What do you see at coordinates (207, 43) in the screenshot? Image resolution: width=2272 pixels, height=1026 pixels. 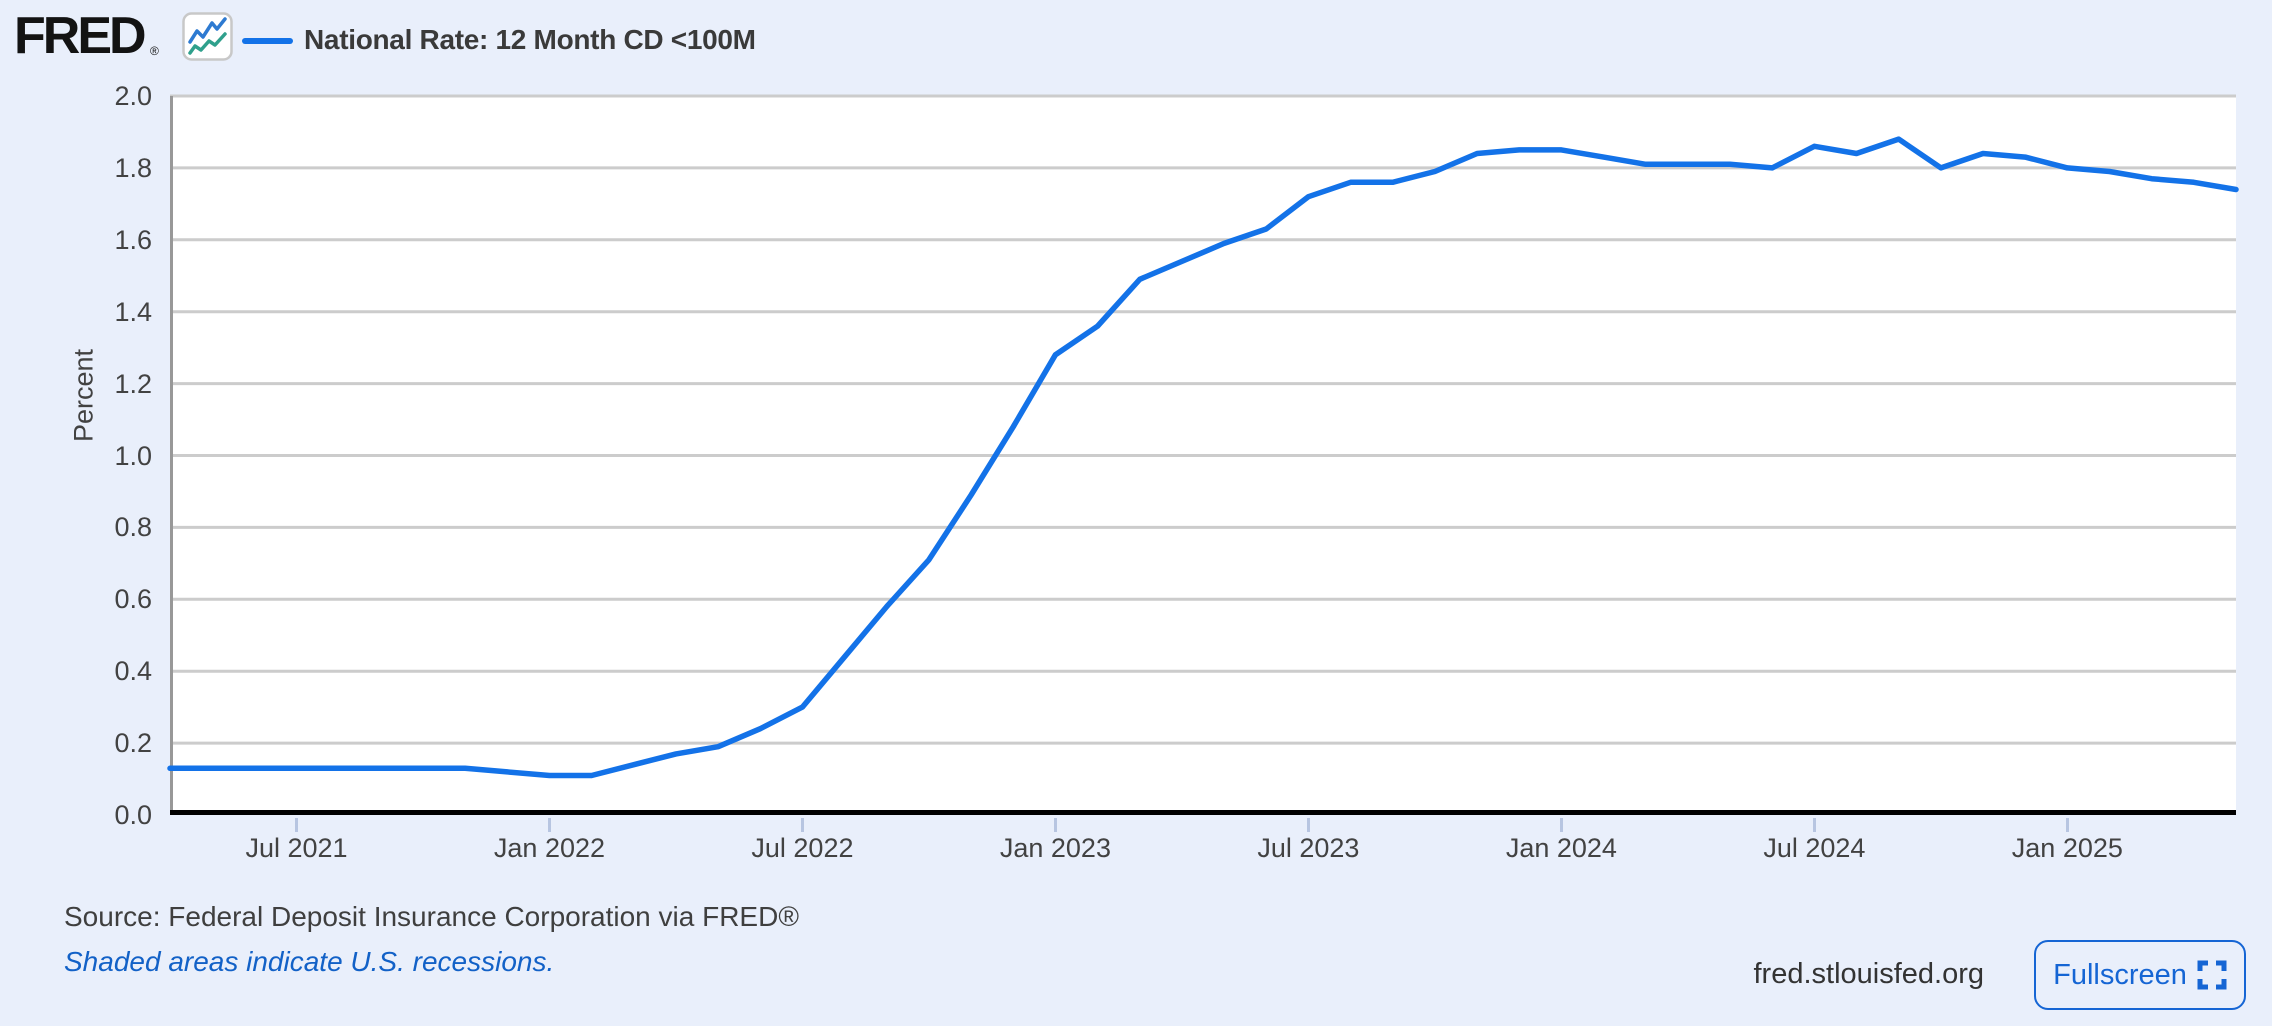 I see `icon-teal-line` at bounding box center [207, 43].